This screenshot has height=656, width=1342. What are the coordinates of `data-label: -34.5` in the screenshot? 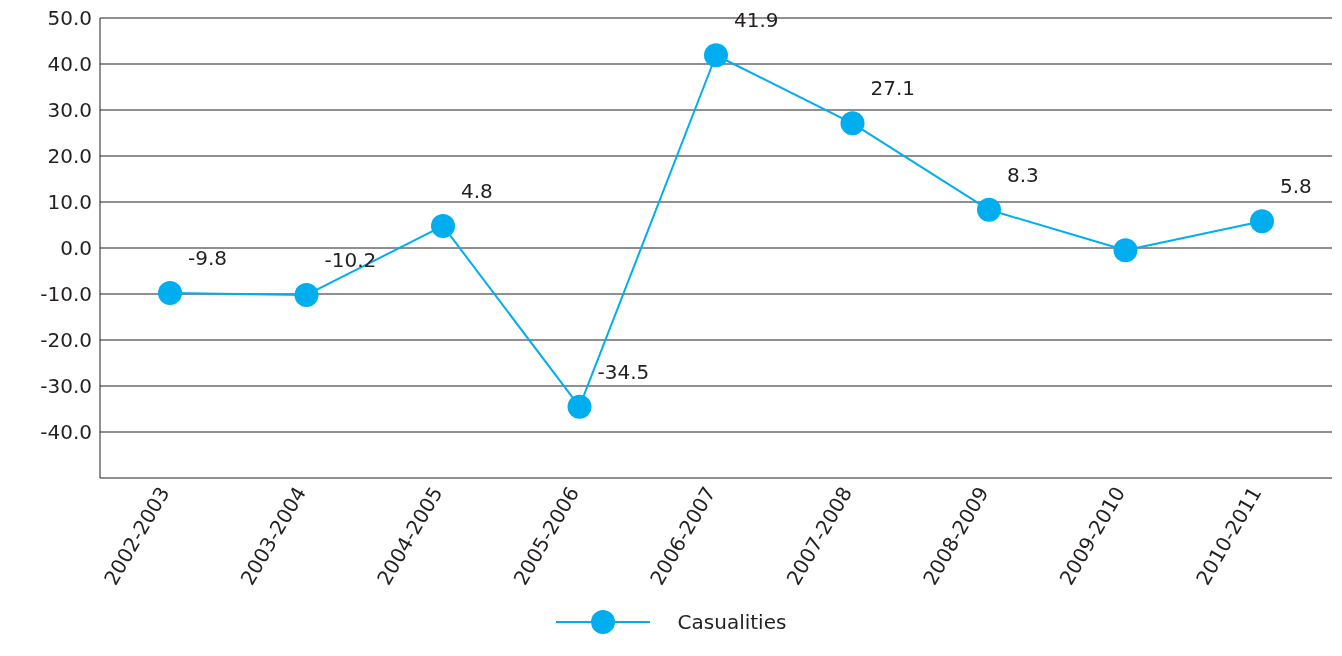 It's located at (623, 371).